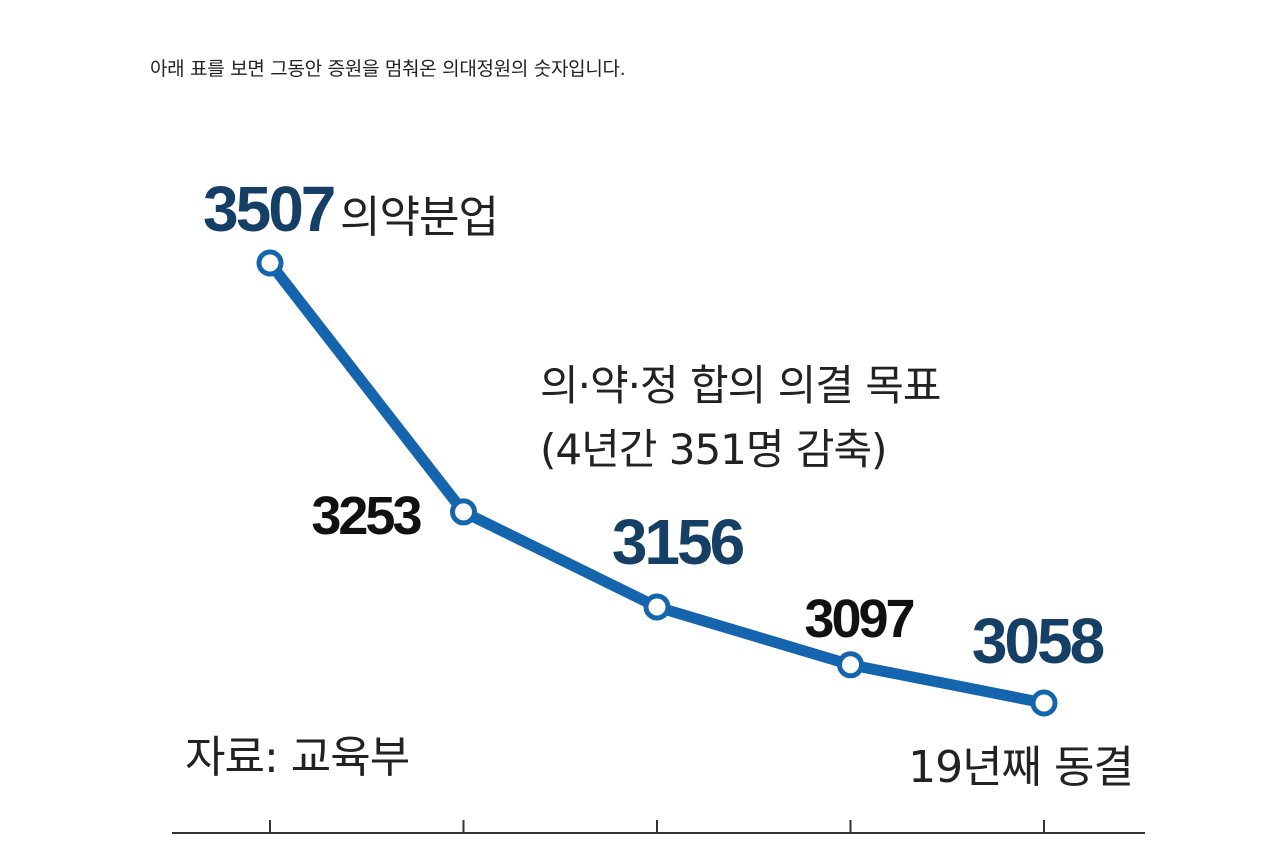 This screenshot has width=1279, height=845. I want to click on source-note: 자료: 교육부, so click(297, 757).